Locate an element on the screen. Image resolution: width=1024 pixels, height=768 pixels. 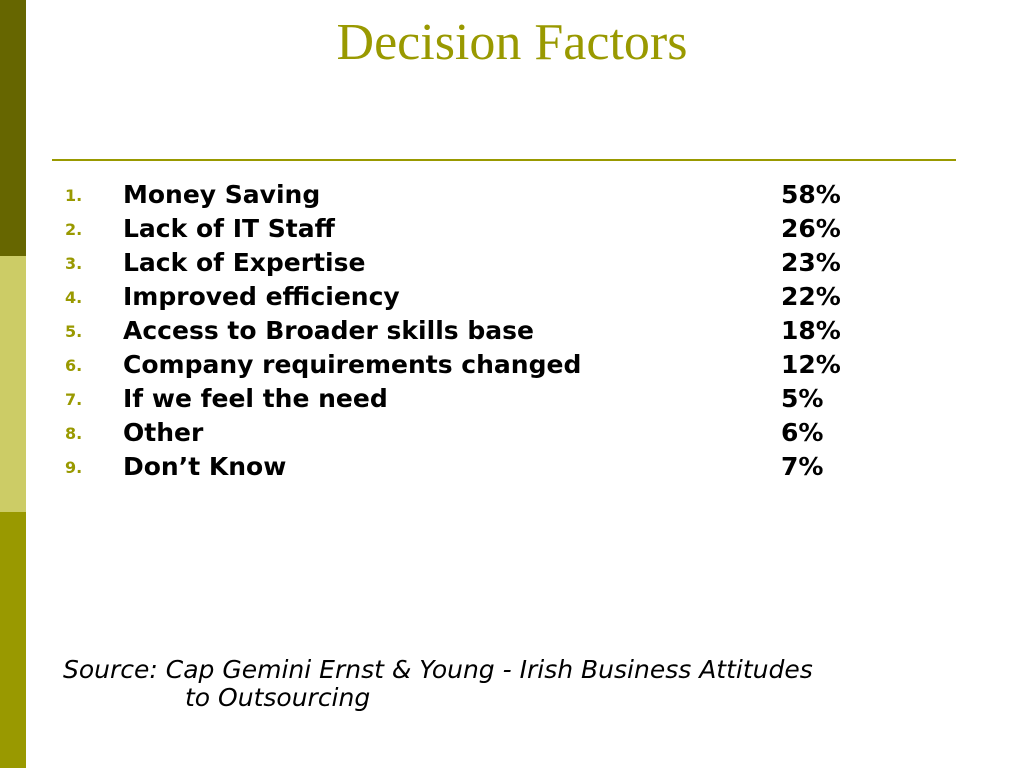
list-item: 3. Lack of Expertise 23% is located at coordinates (510, 263).